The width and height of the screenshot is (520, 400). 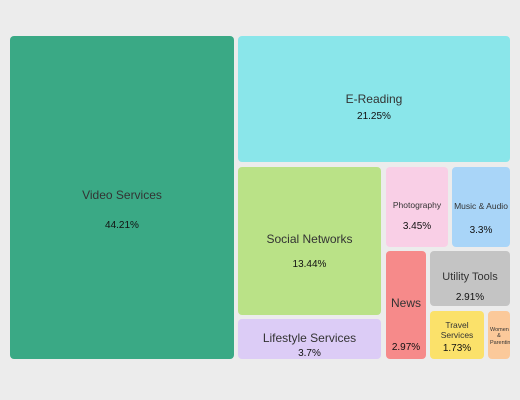 I want to click on treemap-tile-utility-tools: Utility Tools 2.91%, so click(x=470, y=278).